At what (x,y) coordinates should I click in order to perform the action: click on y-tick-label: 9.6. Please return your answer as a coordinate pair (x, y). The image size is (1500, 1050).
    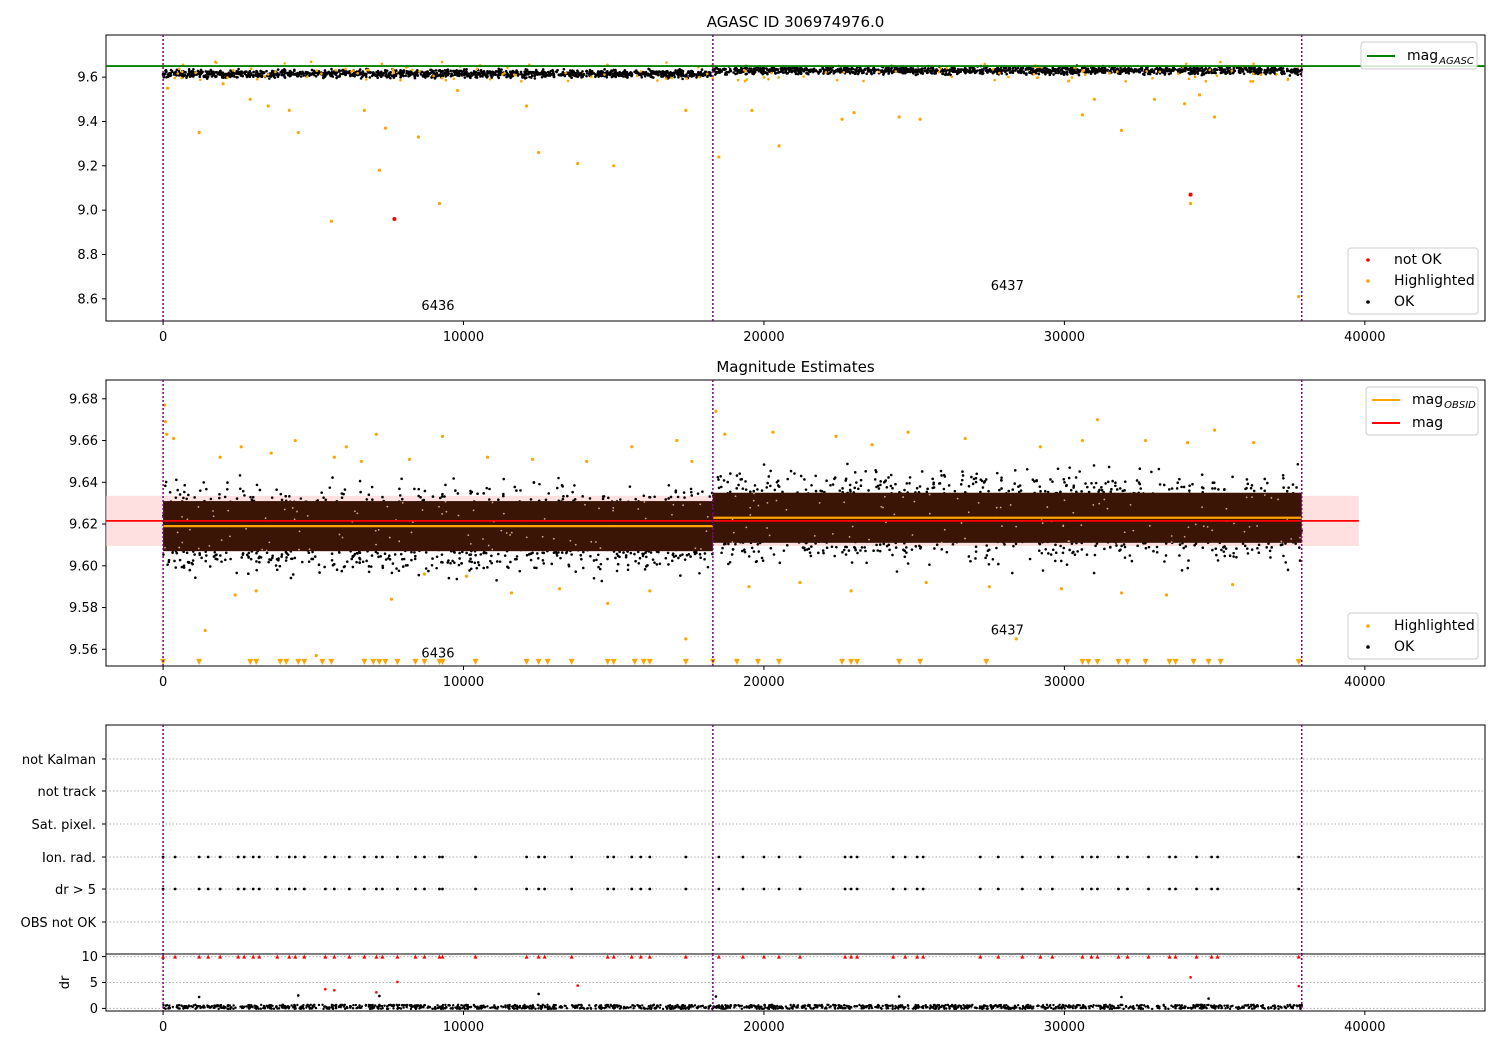
    Looking at the image, I should click on (87, 78).